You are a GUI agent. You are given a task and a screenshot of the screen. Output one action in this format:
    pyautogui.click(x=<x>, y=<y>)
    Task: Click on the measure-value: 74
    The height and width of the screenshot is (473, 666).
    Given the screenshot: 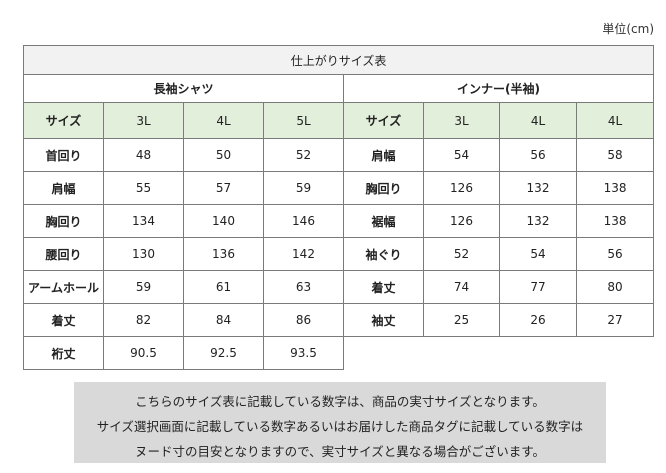 What is the action you would take?
    pyautogui.click(x=461, y=287)
    